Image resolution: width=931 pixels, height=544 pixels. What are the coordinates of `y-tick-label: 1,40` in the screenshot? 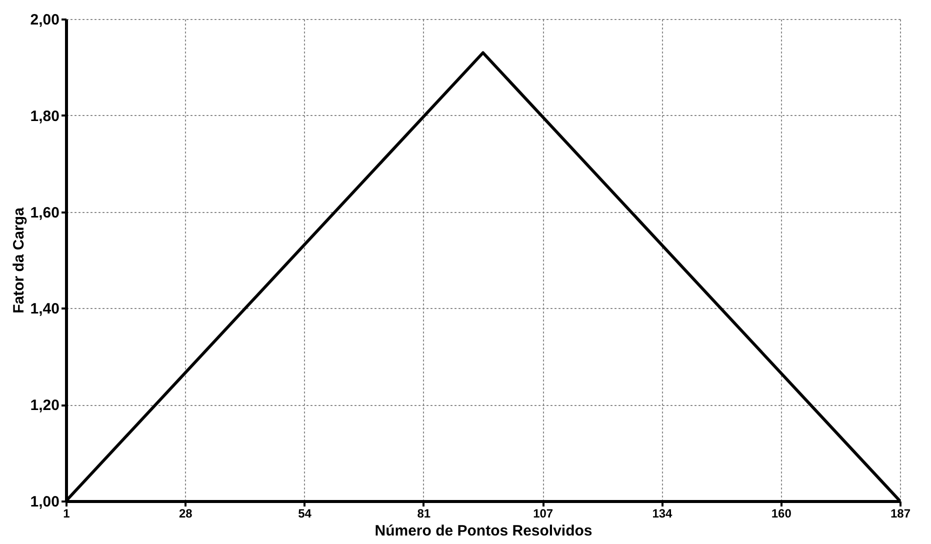 It's located at (45, 309).